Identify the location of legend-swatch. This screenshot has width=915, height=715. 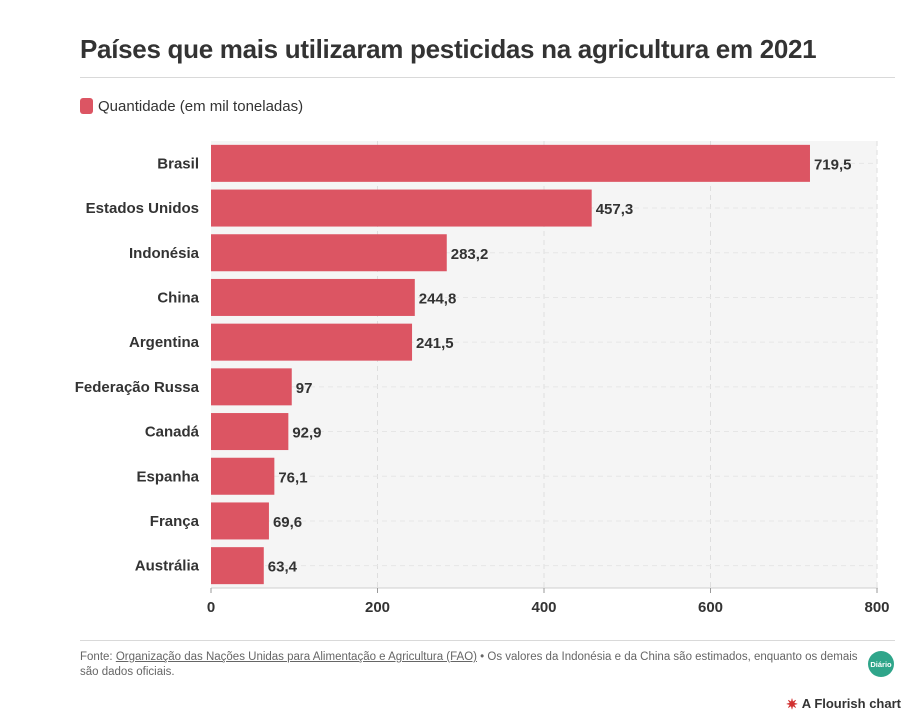
(86, 106).